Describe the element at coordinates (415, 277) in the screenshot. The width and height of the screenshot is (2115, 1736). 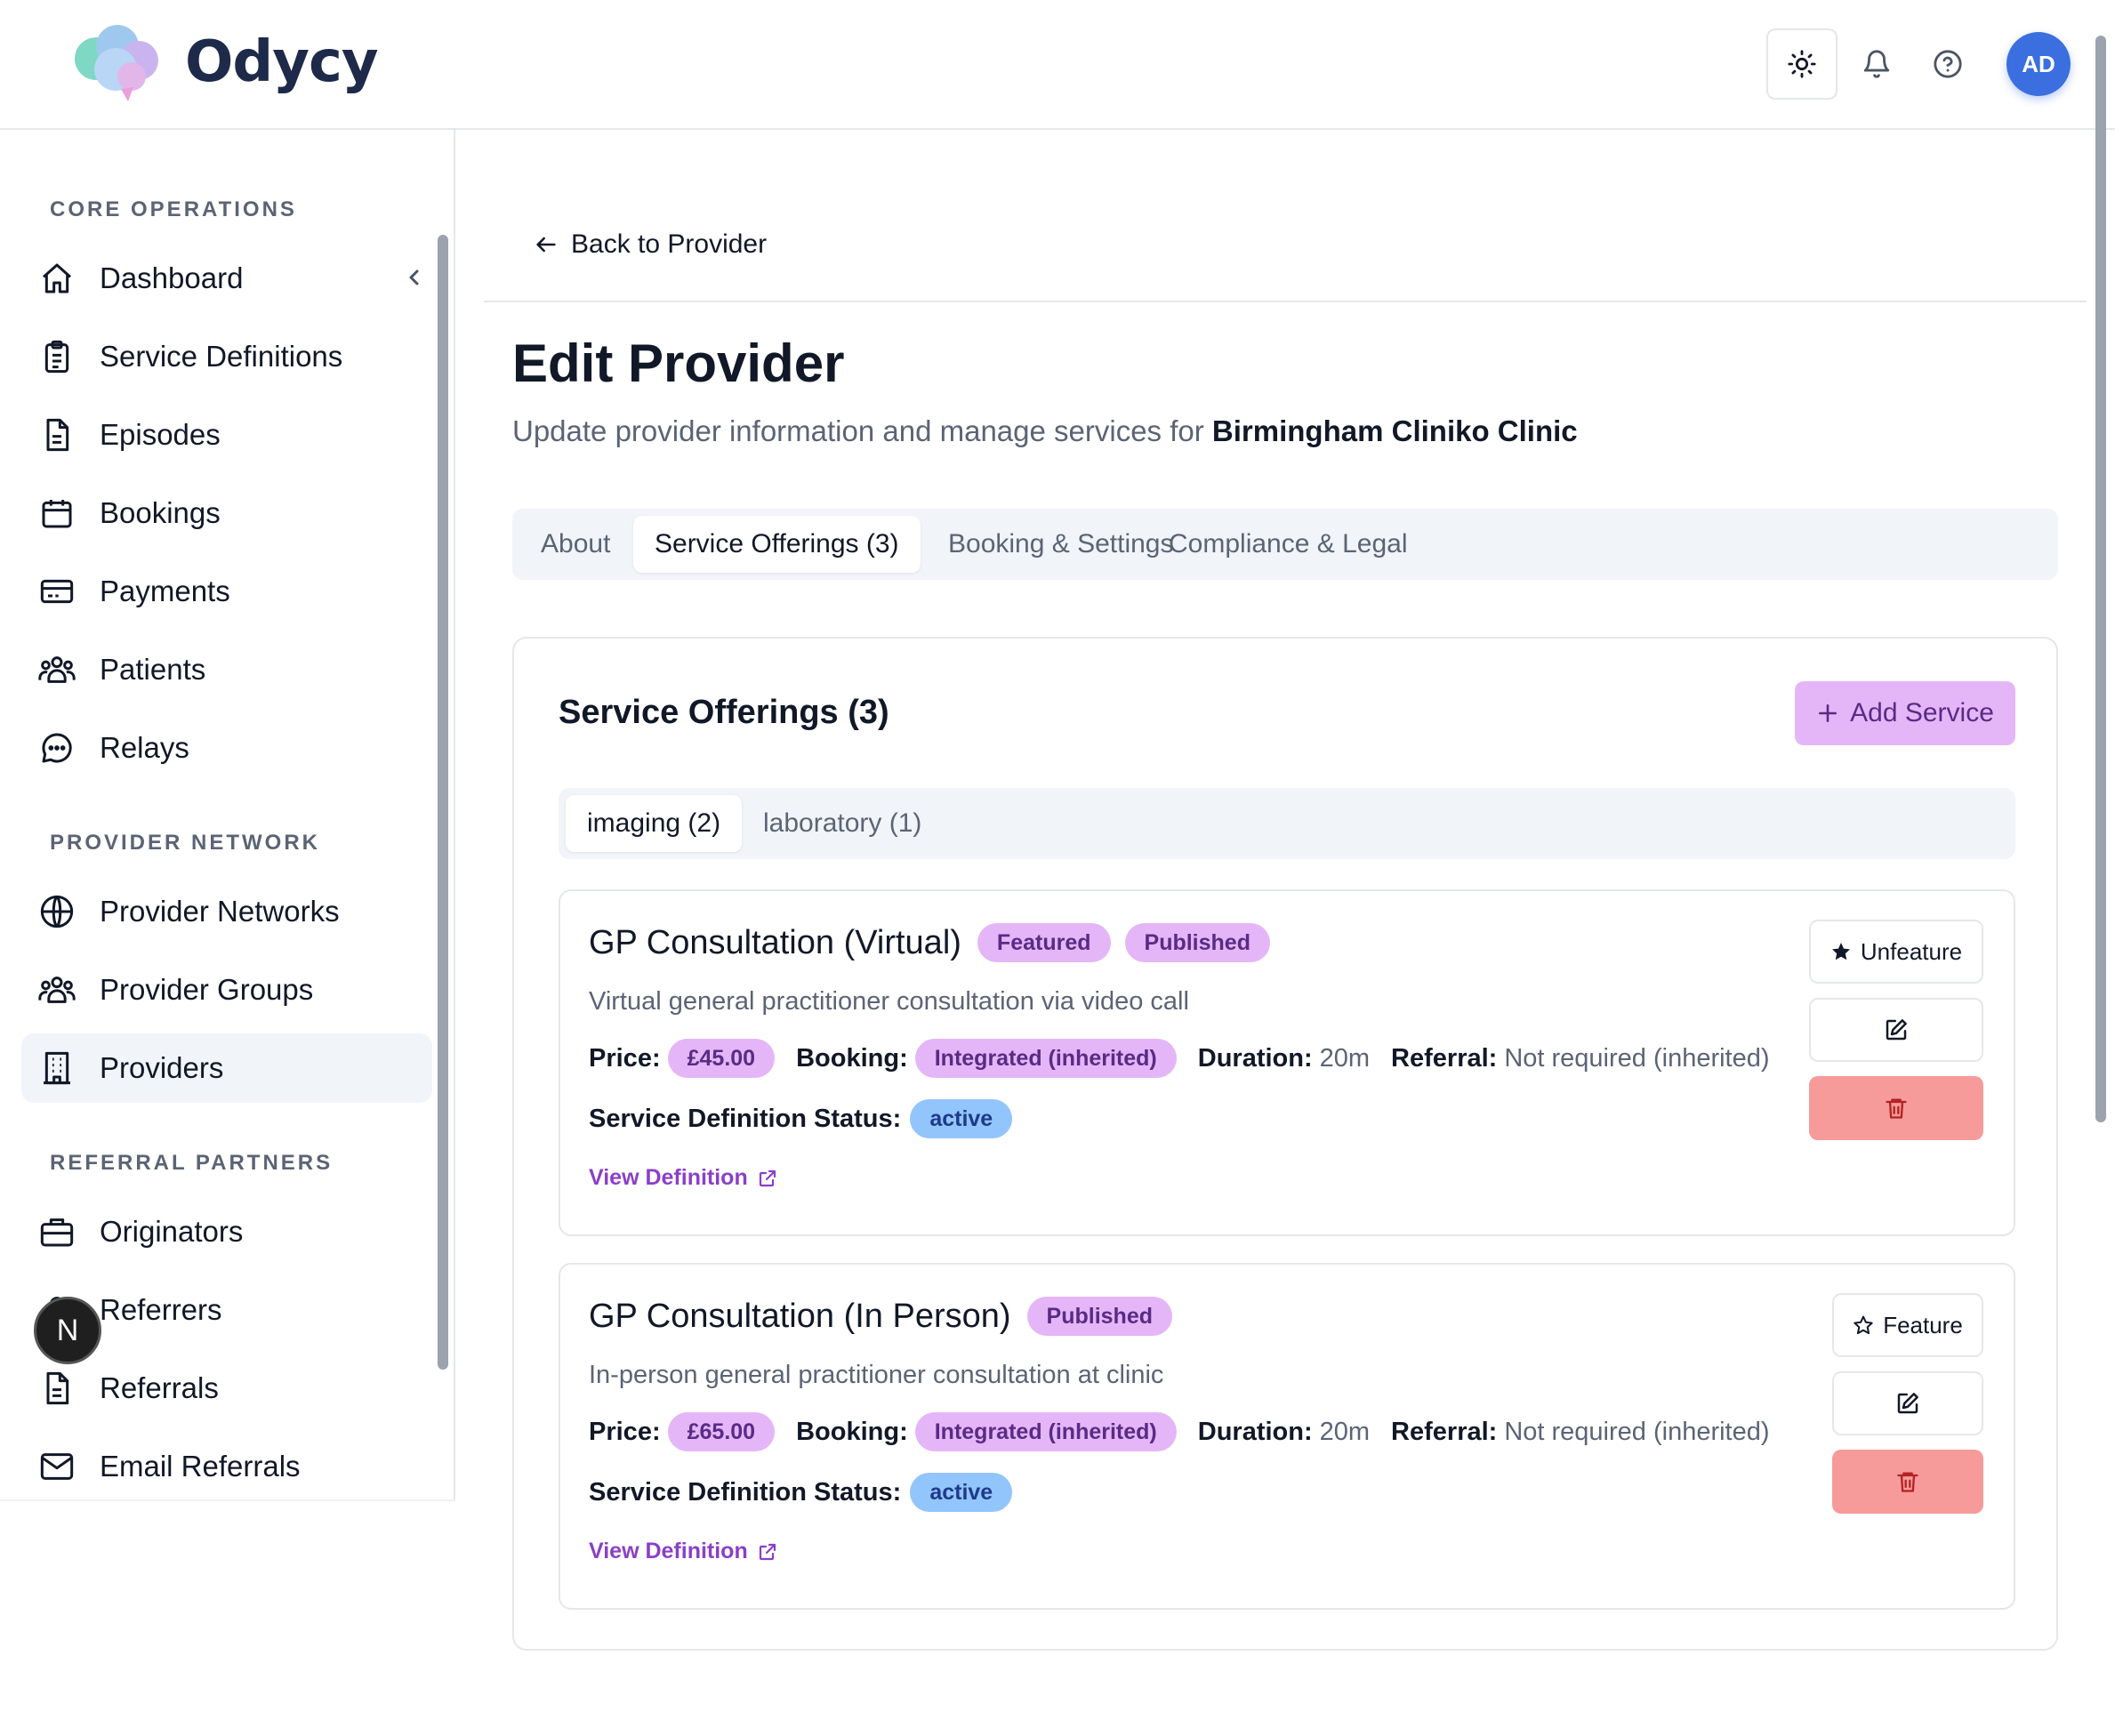
I see `collapse-sidebar-button` at that location.